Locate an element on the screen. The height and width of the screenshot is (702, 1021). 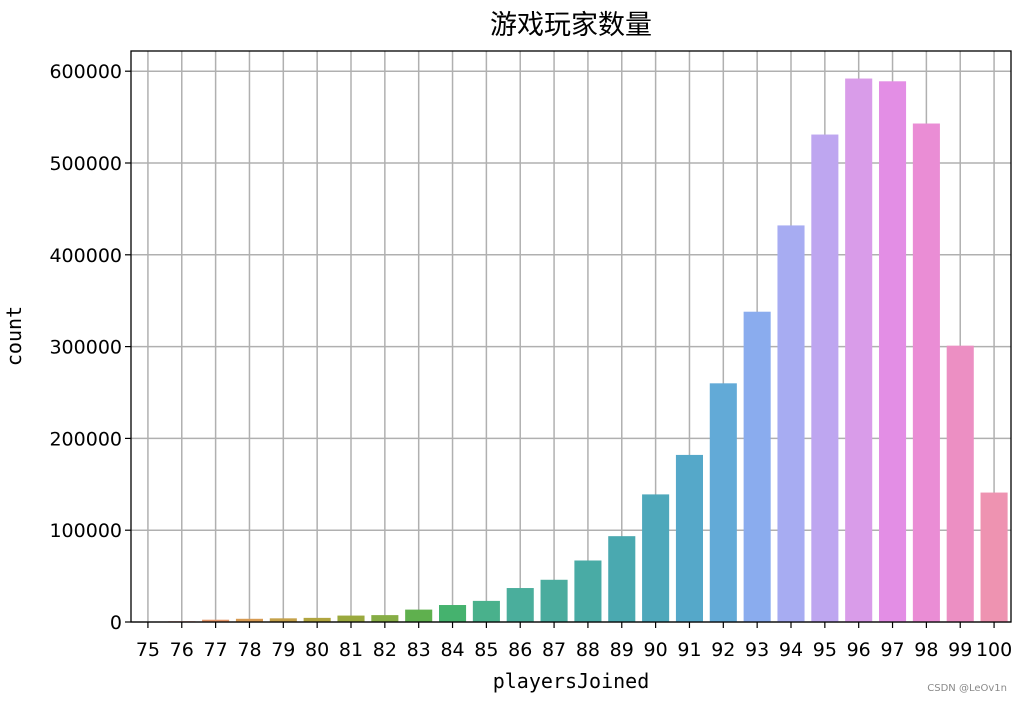
x-tick-label: 77 is located at coordinates (216, 650).